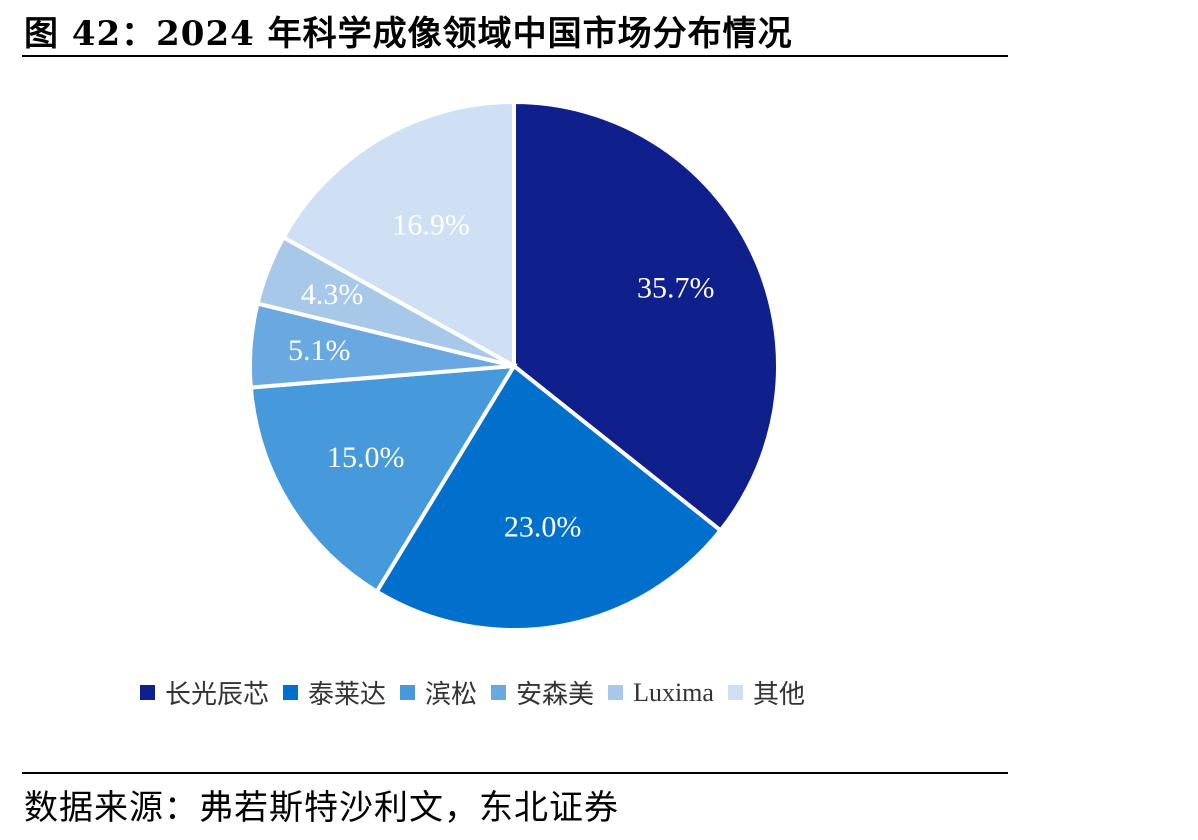  I want to click on top-rule, so click(515, 56).